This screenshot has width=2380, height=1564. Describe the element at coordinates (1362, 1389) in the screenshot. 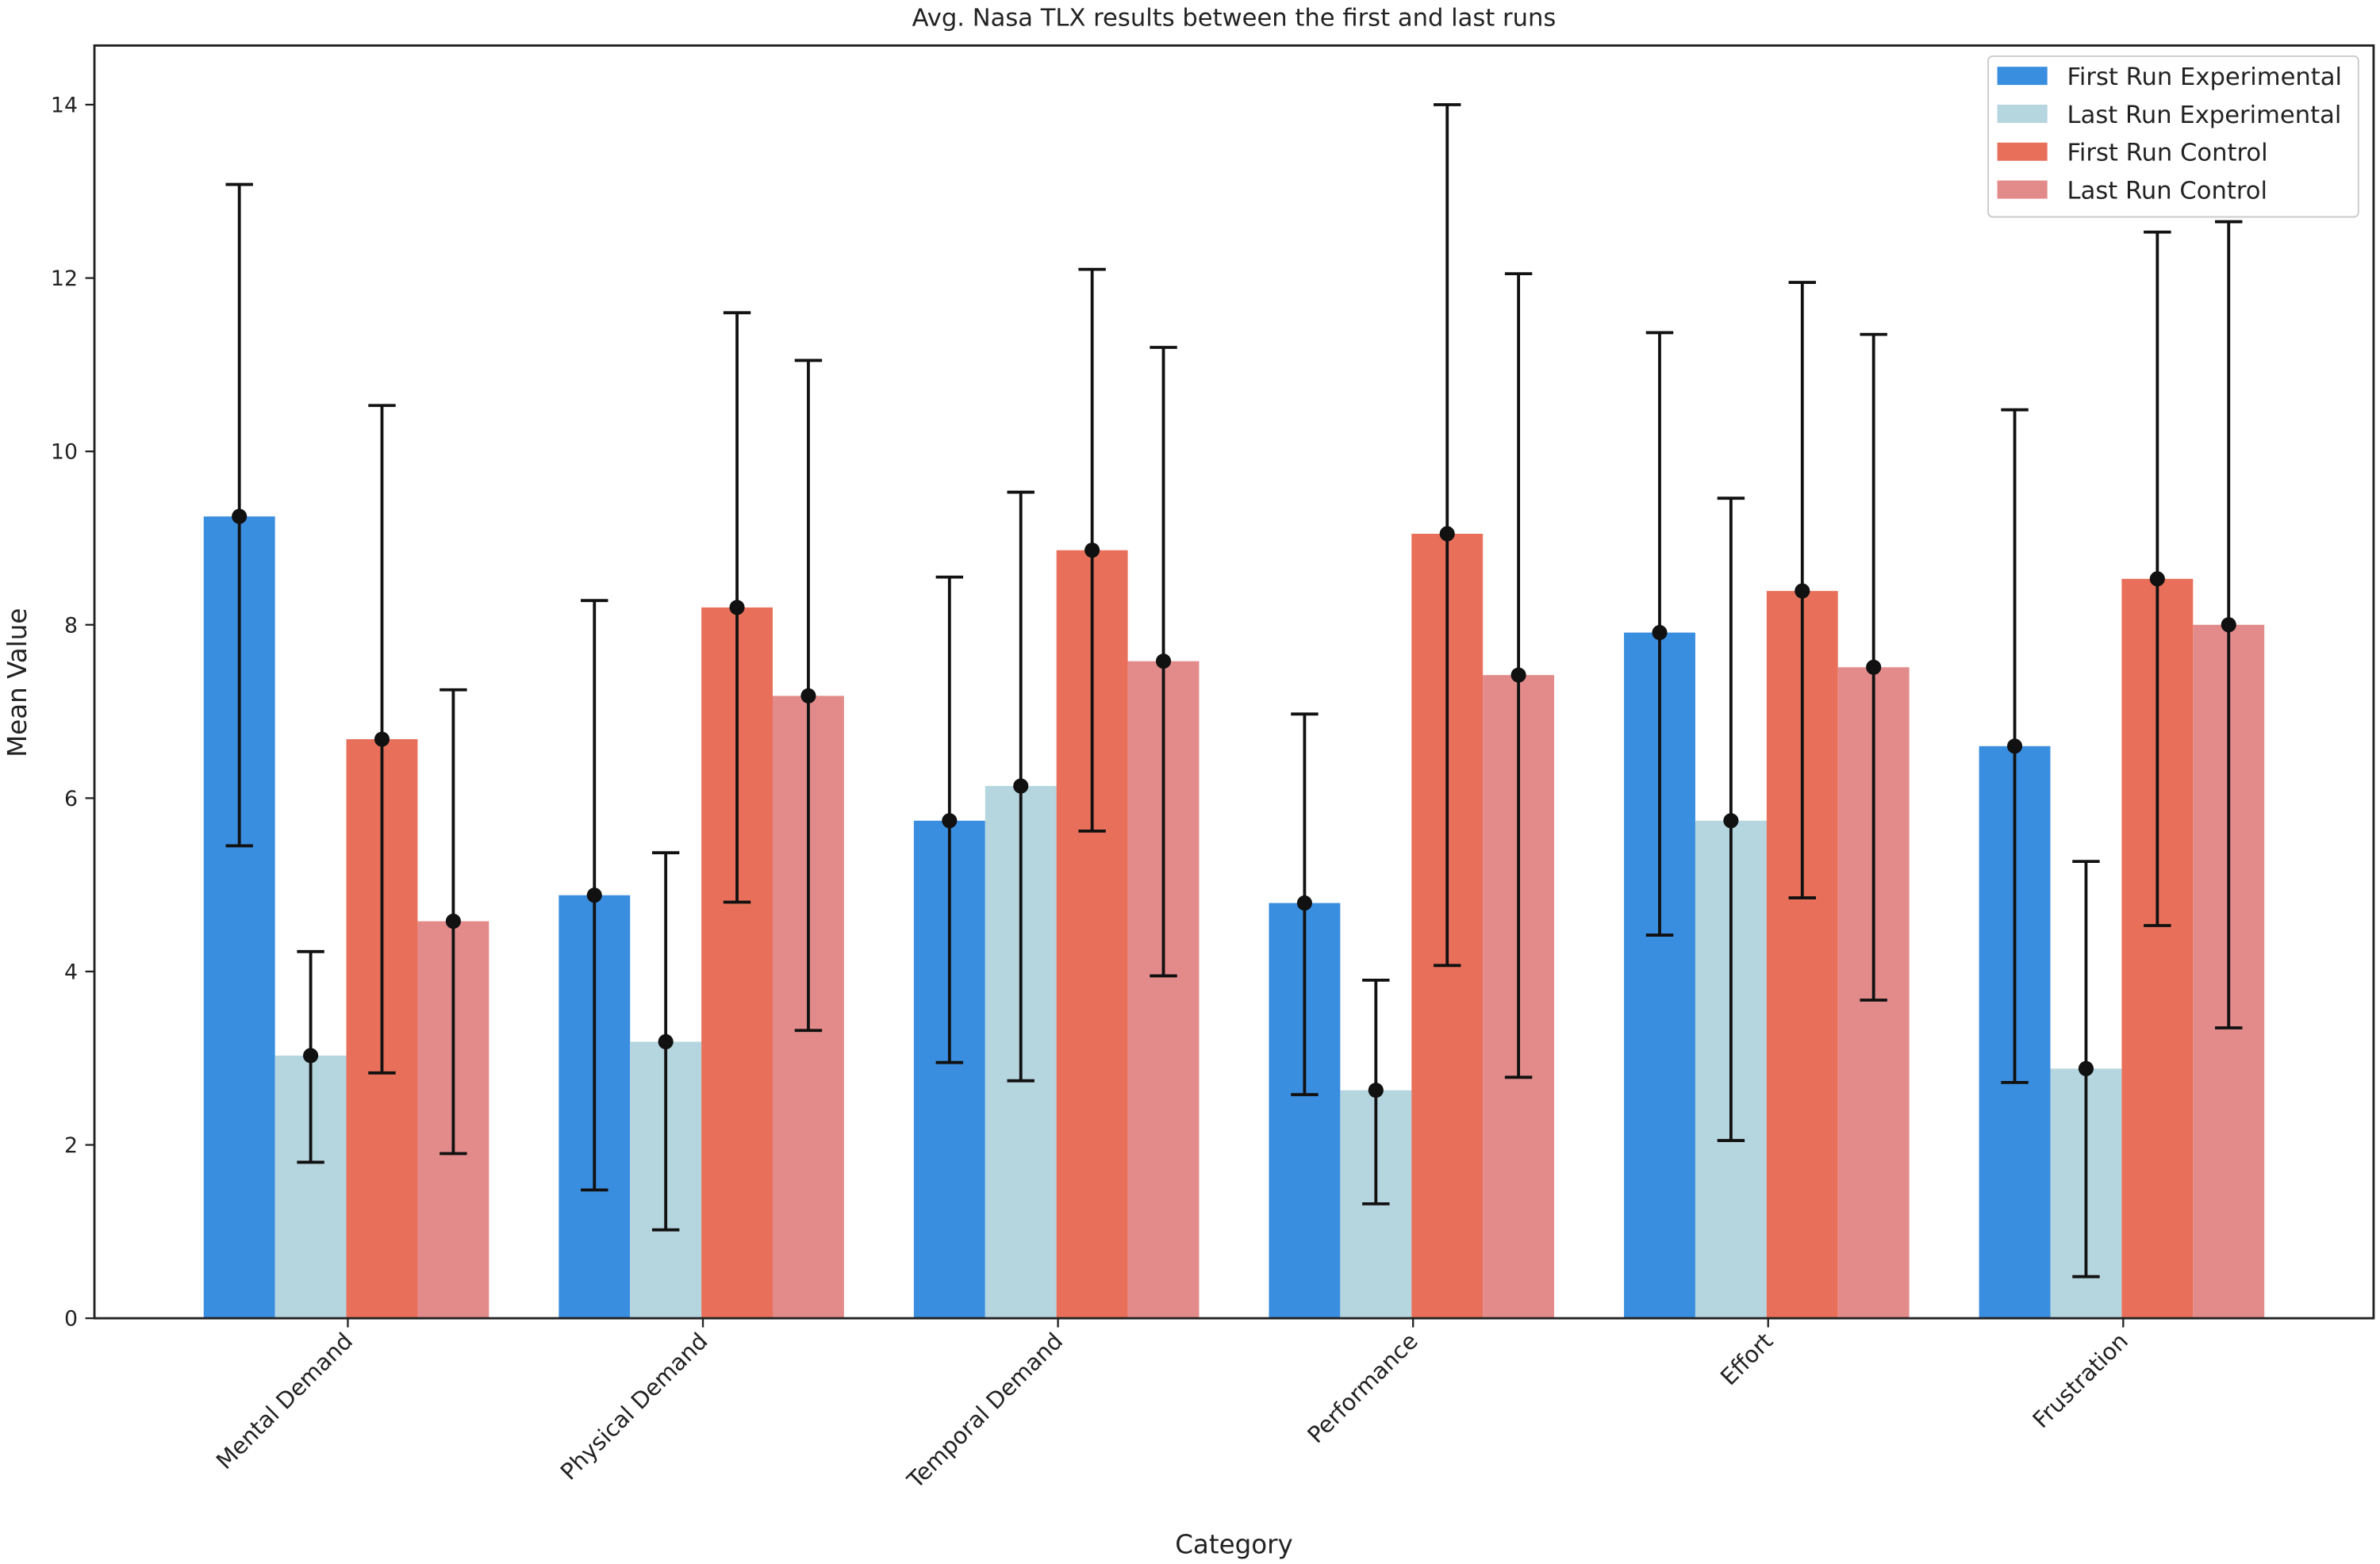

I see `x-tick-label: Performance` at that location.